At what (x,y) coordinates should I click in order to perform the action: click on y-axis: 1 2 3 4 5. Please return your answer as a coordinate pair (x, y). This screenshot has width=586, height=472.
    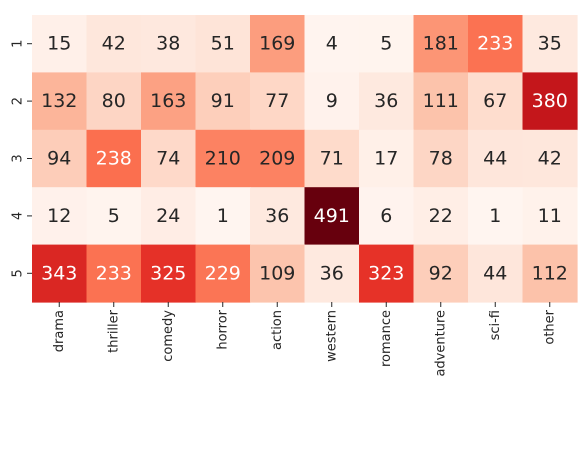
    Looking at the image, I should click on (21, 158).